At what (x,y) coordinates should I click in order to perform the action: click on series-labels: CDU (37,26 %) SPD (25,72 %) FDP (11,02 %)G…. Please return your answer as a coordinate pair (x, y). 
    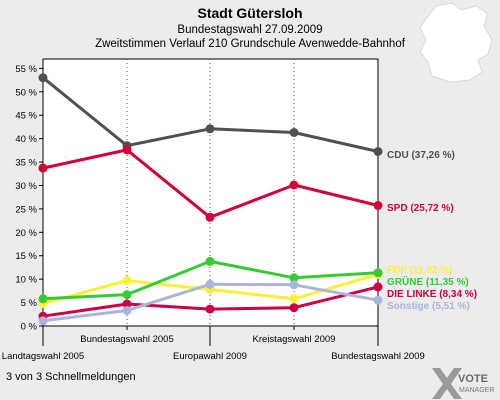
    Looking at the image, I should click on (432, 231).